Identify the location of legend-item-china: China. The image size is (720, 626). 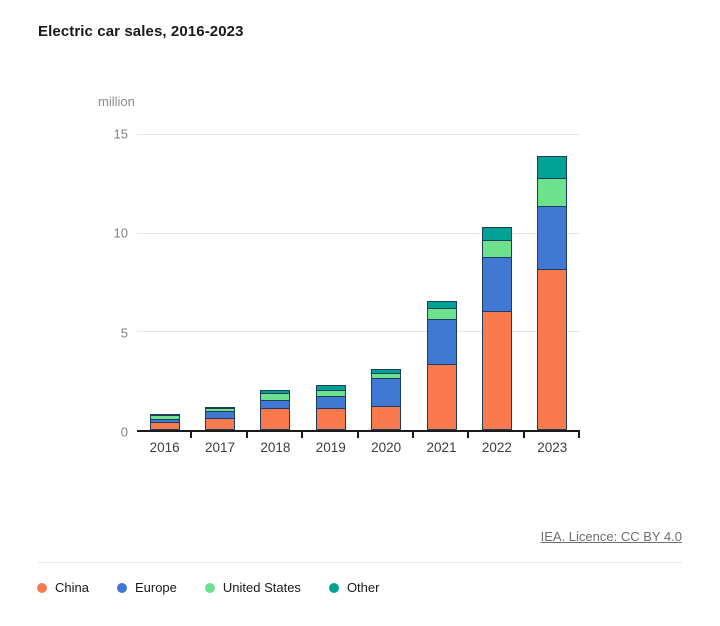
(63, 587).